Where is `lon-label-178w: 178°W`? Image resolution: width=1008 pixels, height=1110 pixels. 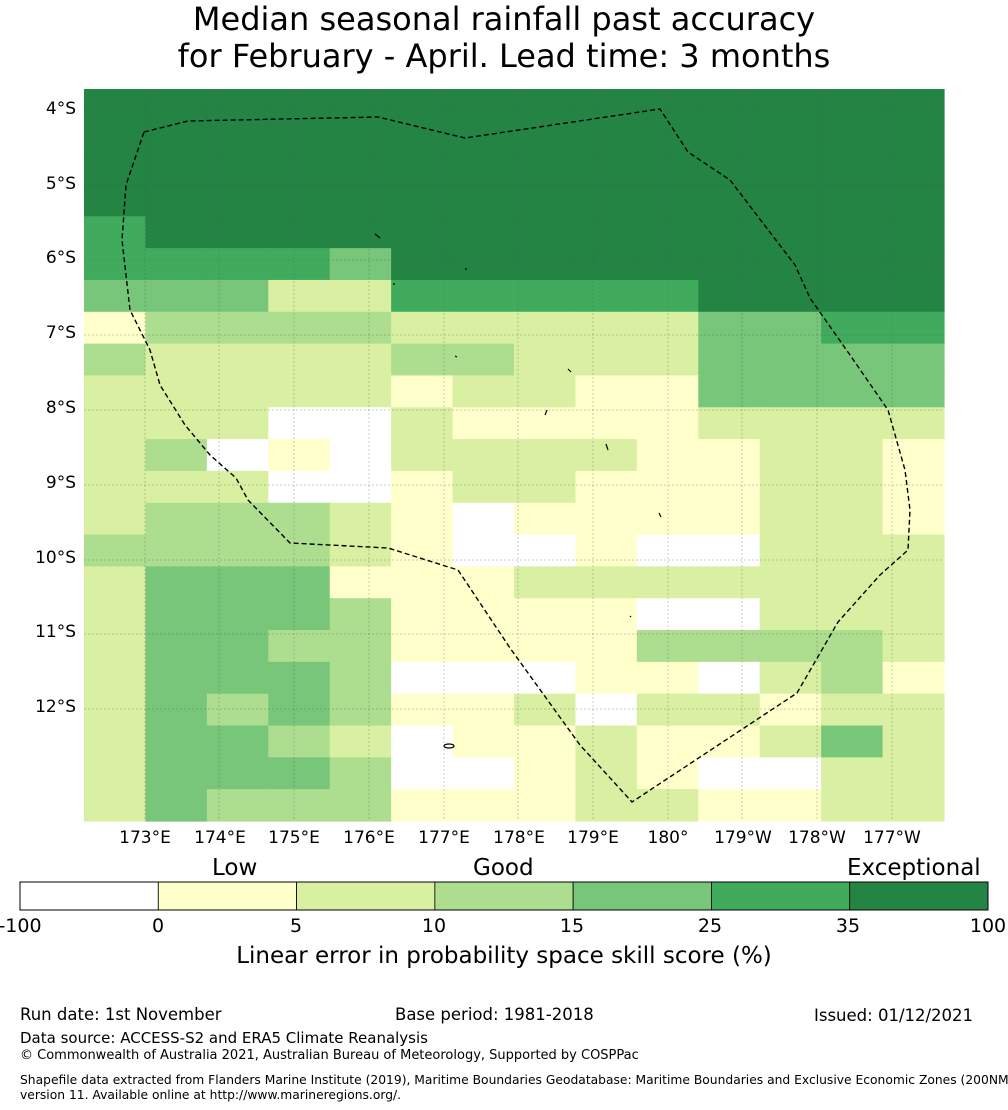 lon-label-178w: 178°W is located at coordinates (817, 838).